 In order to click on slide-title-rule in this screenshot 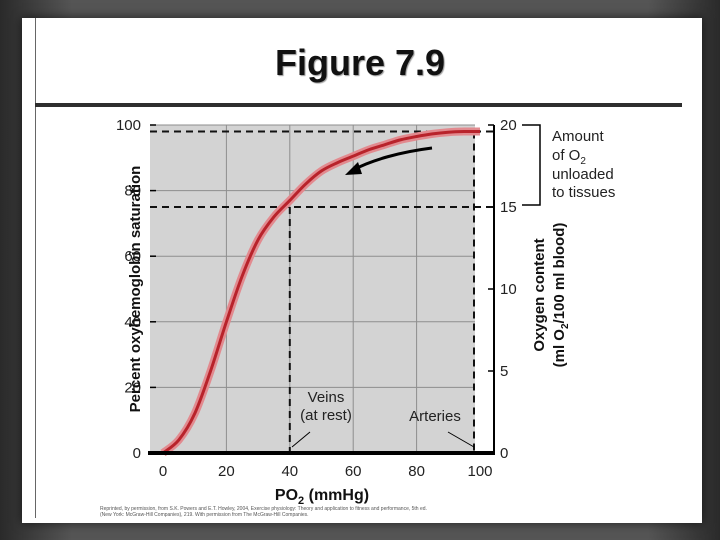, I will do `click(358, 105)`.